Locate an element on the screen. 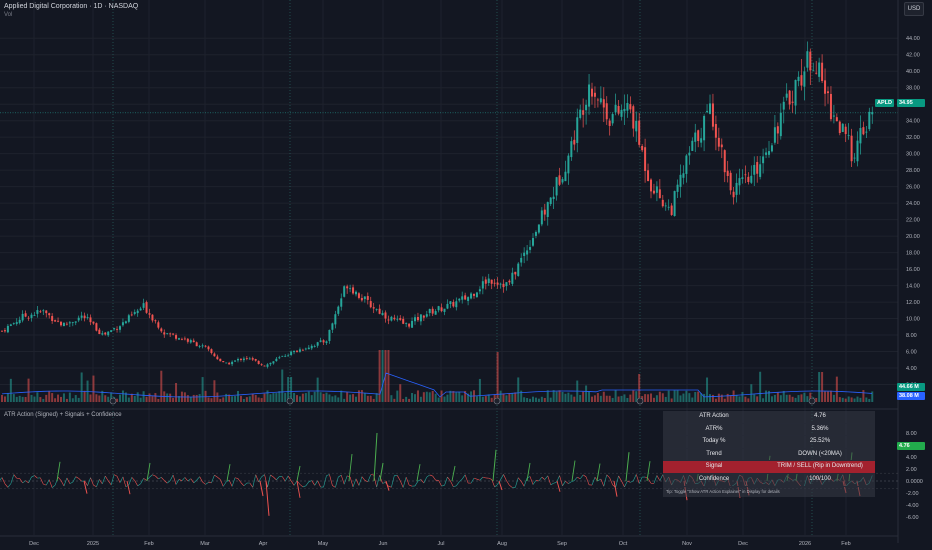 Image resolution: width=932 pixels, height=550 pixels. table-key: ATR Action is located at coordinates (714, 416).